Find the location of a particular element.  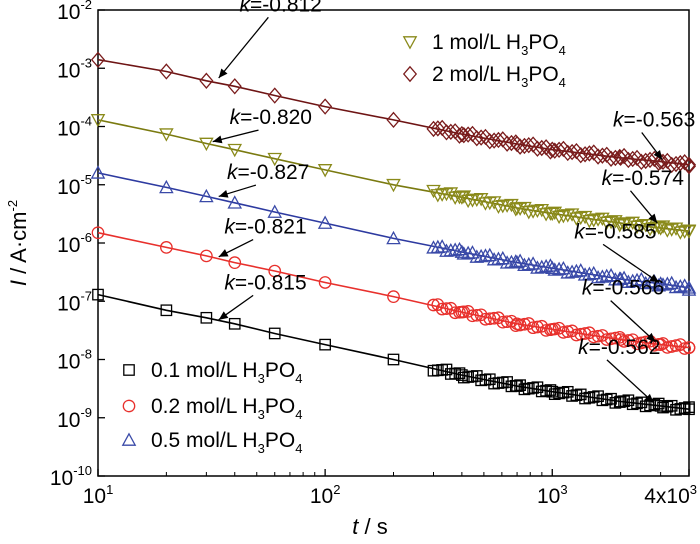

y-tick-label: 10-5 is located at coordinates (74, 185).